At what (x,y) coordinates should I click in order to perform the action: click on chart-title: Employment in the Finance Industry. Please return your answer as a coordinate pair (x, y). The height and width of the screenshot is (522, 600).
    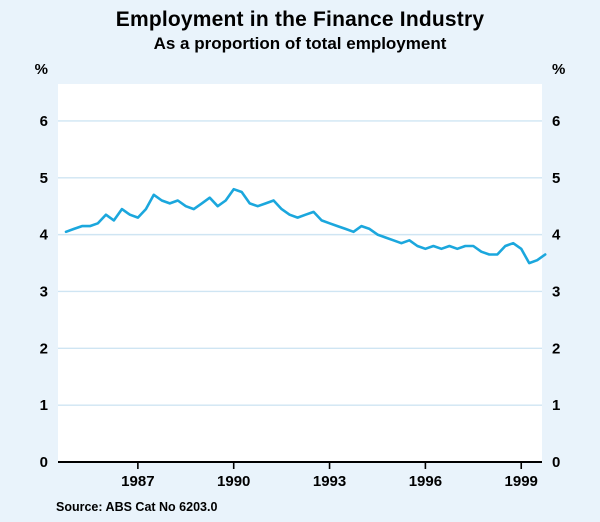
    Looking at the image, I should click on (300, 19).